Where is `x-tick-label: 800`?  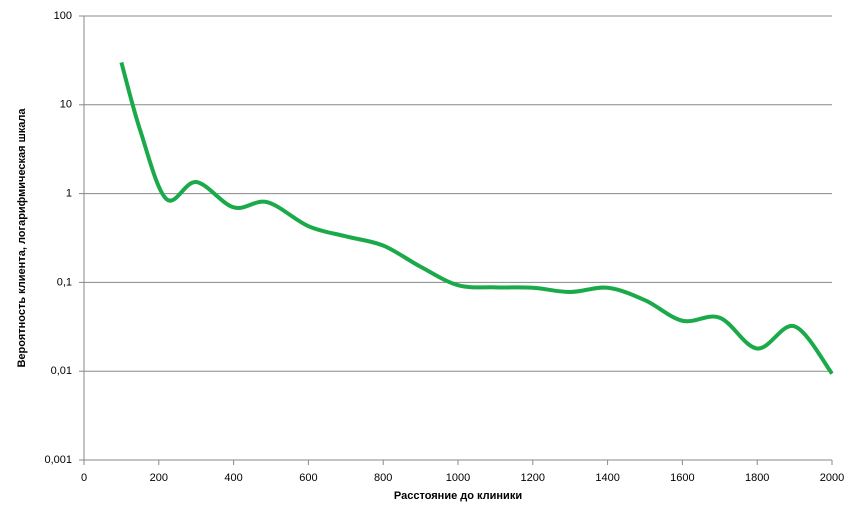
x-tick-label: 800 is located at coordinates (383, 478).